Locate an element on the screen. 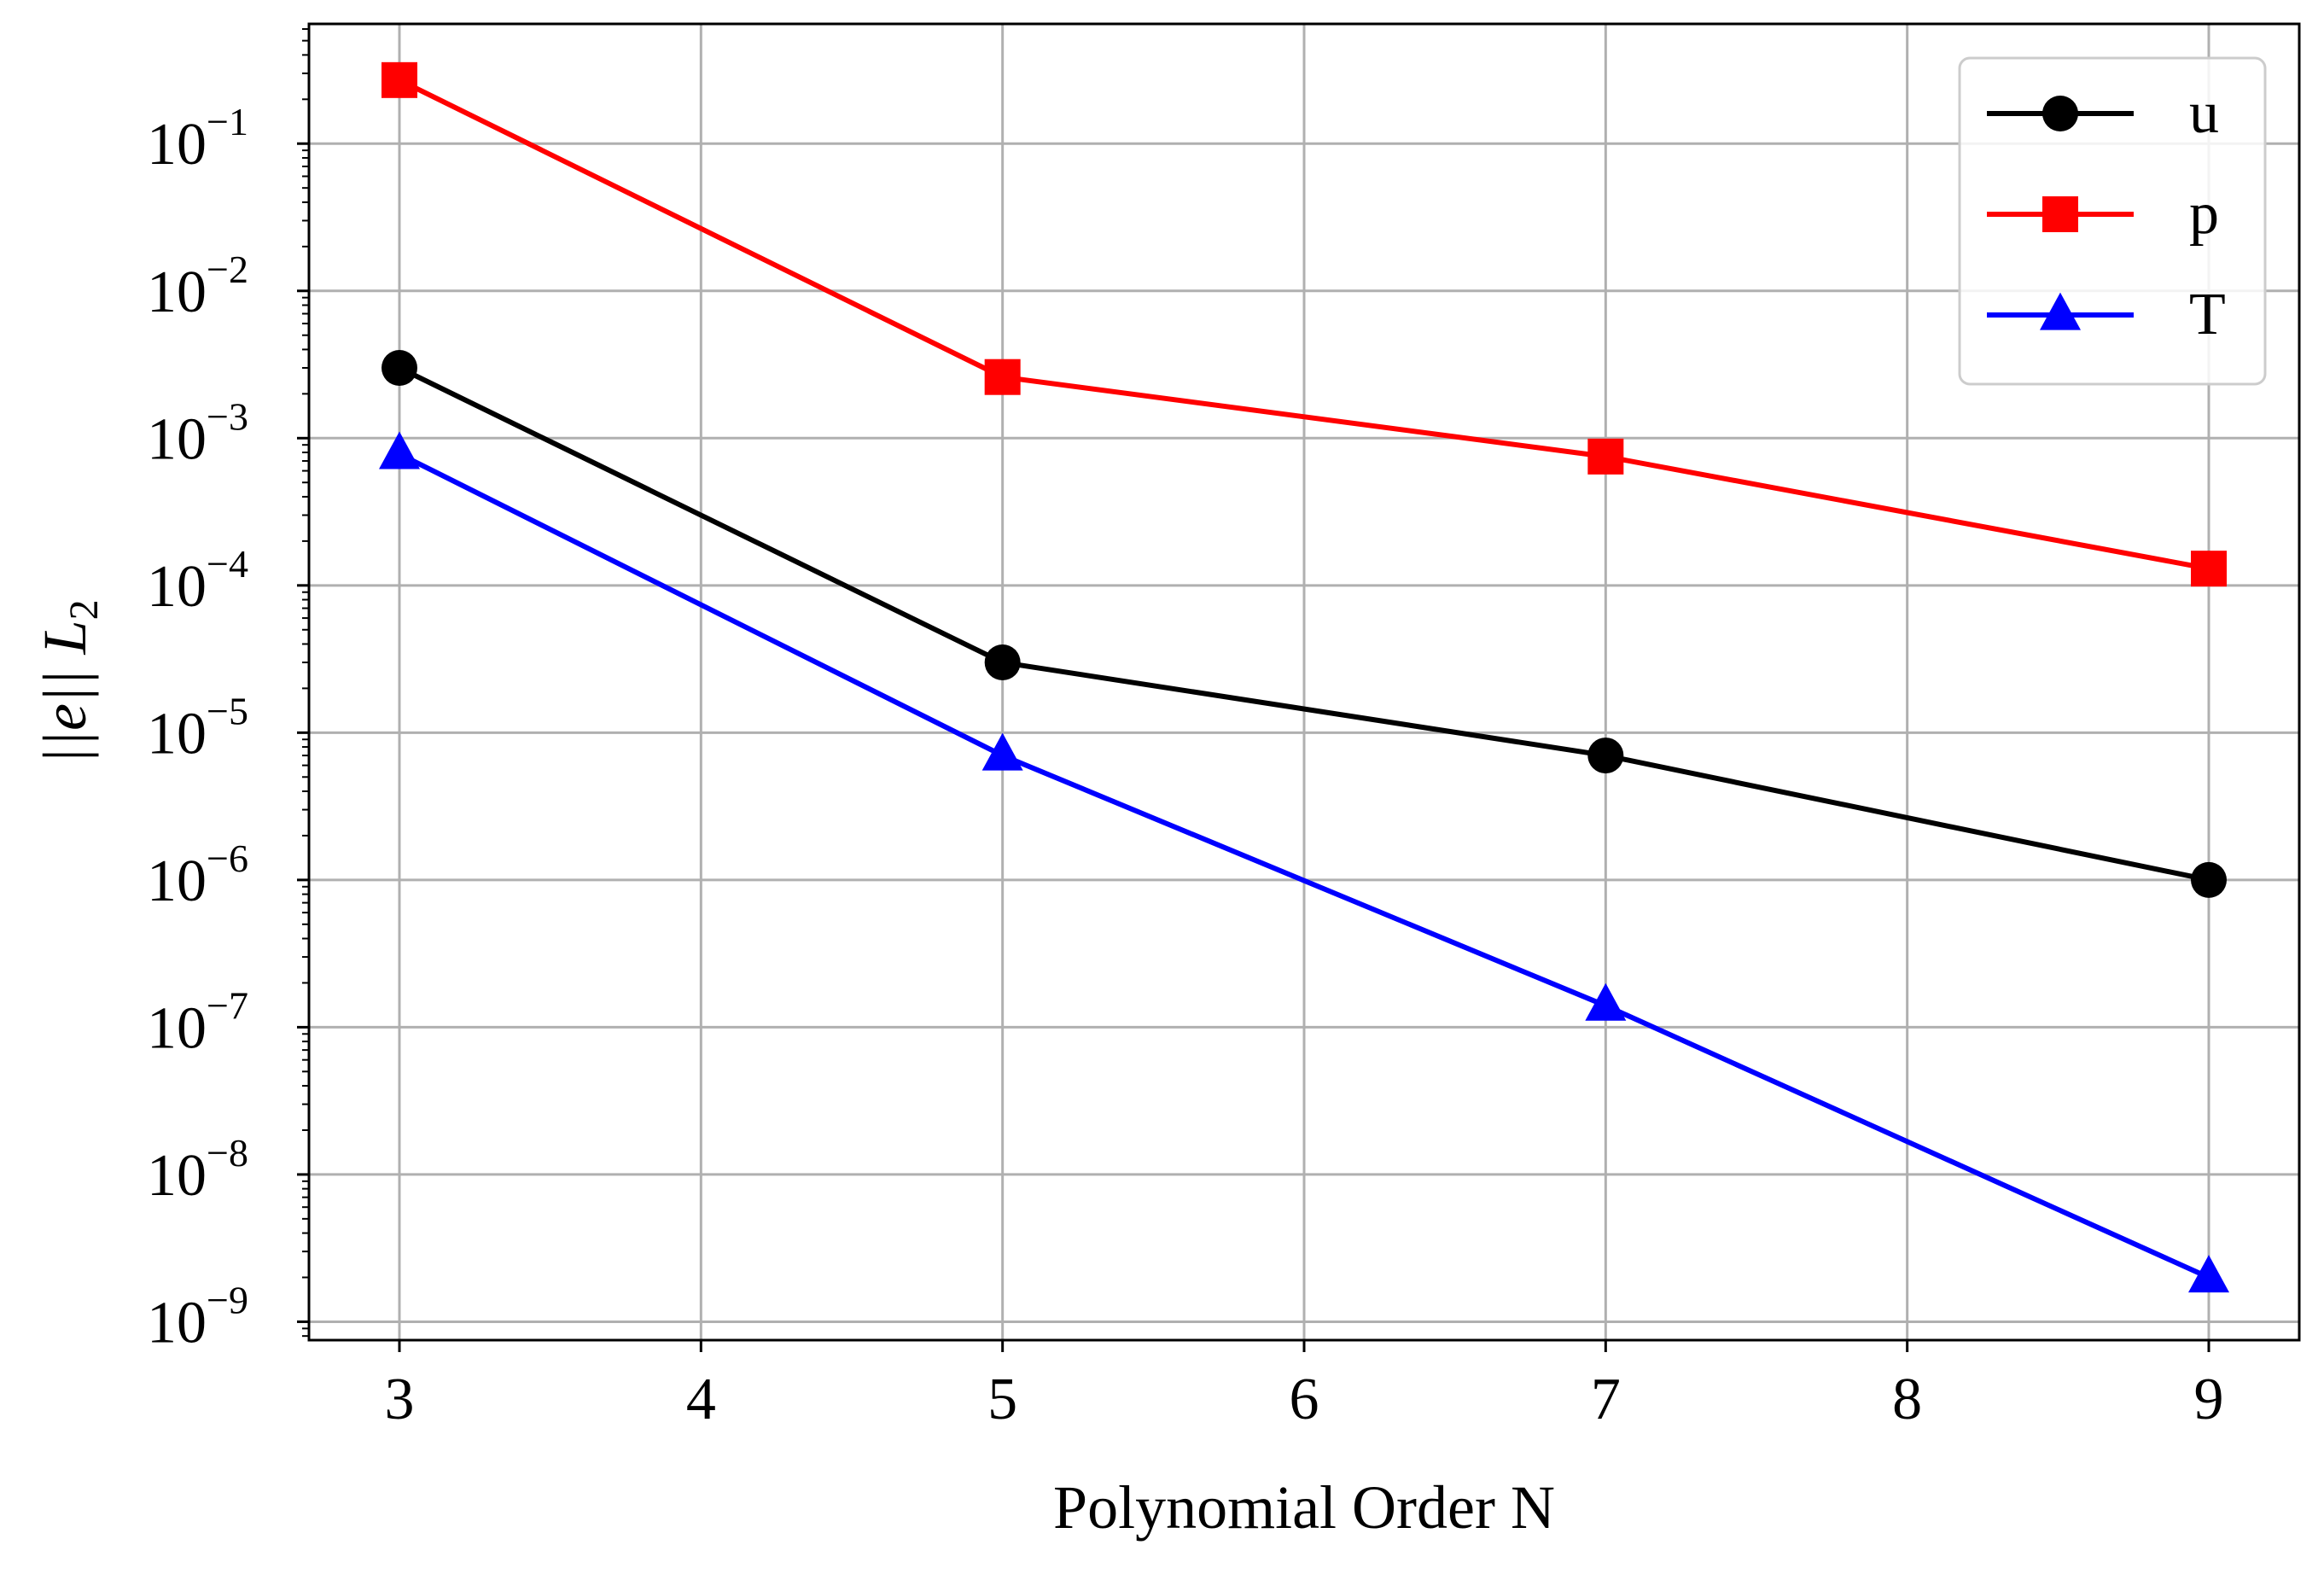  x-tick-label: 8 is located at coordinates (1907, 1400).